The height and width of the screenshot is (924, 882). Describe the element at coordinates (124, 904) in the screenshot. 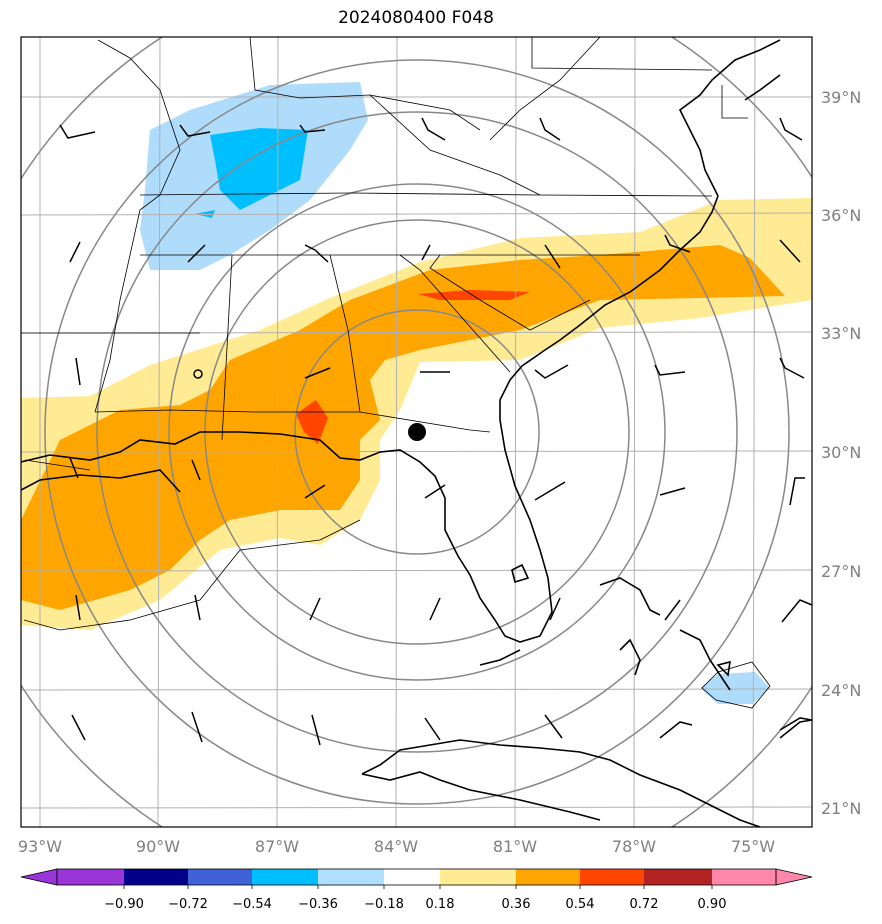

I see `colorbar-label: −0.90` at that location.